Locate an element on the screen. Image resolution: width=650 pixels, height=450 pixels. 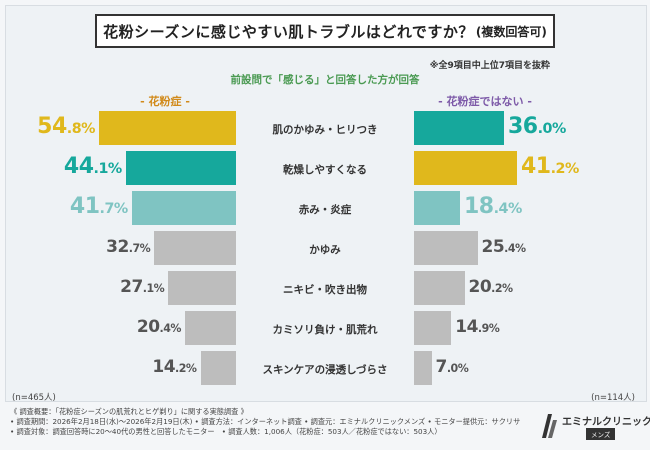
value-left-3: 32.7% is located at coordinates (128, 247).